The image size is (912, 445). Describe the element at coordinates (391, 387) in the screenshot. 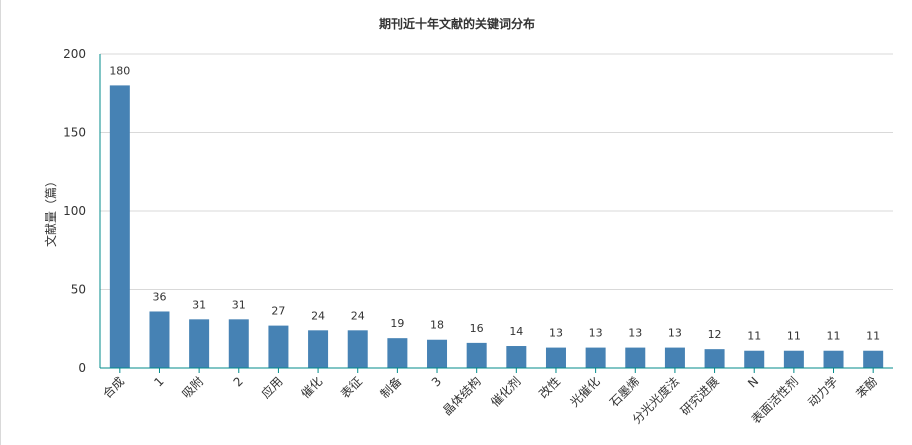

I see `x-tick-label: 制备` at that location.